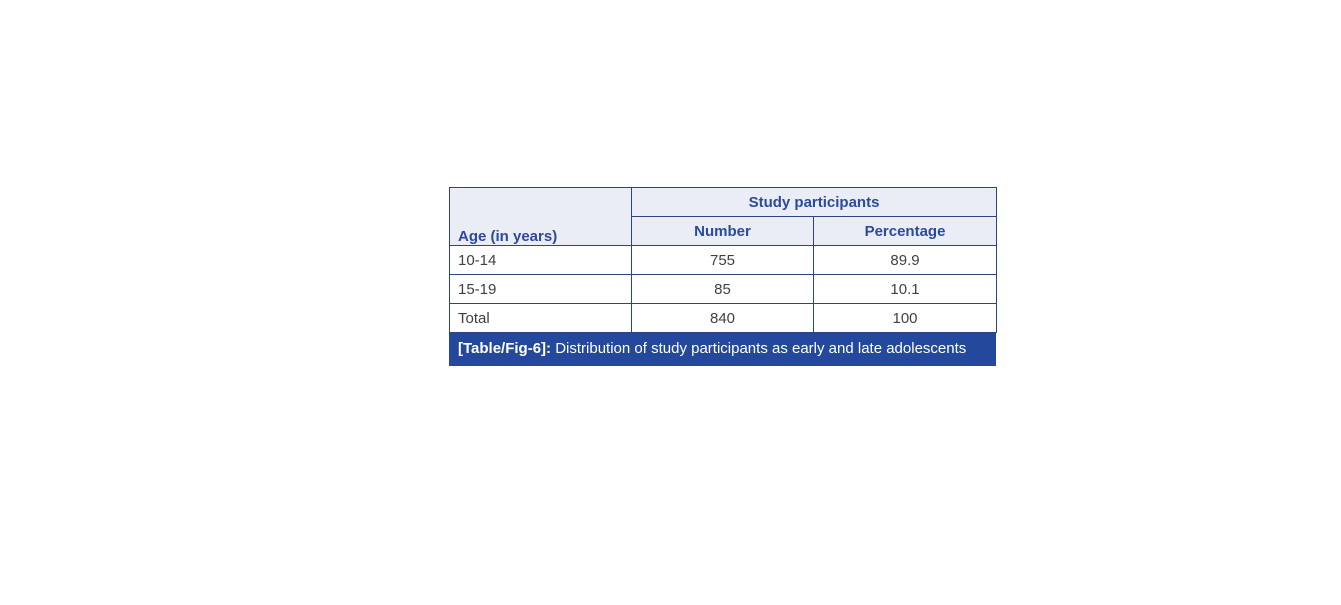 This screenshot has height=605, width=1341. What do you see at coordinates (540, 289) in the screenshot?
I see `cell-age: 15-19` at bounding box center [540, 289].